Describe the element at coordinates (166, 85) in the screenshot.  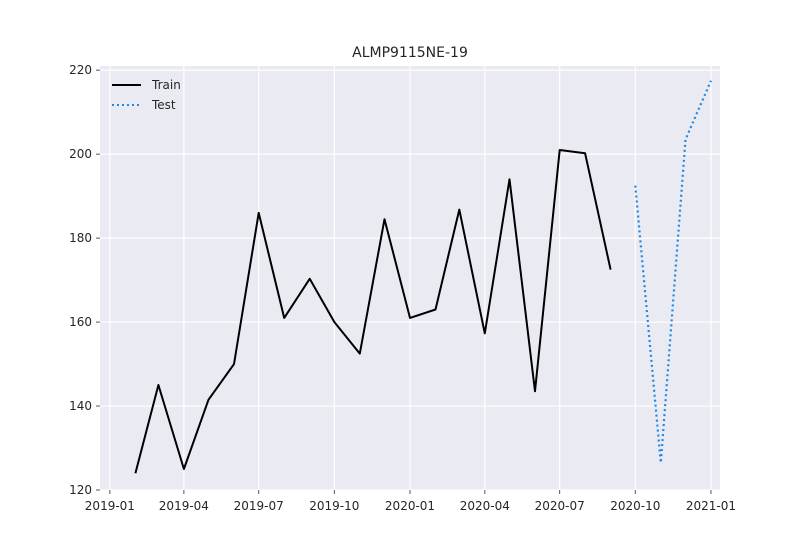
I see `legend-label-train: Train` at that location.